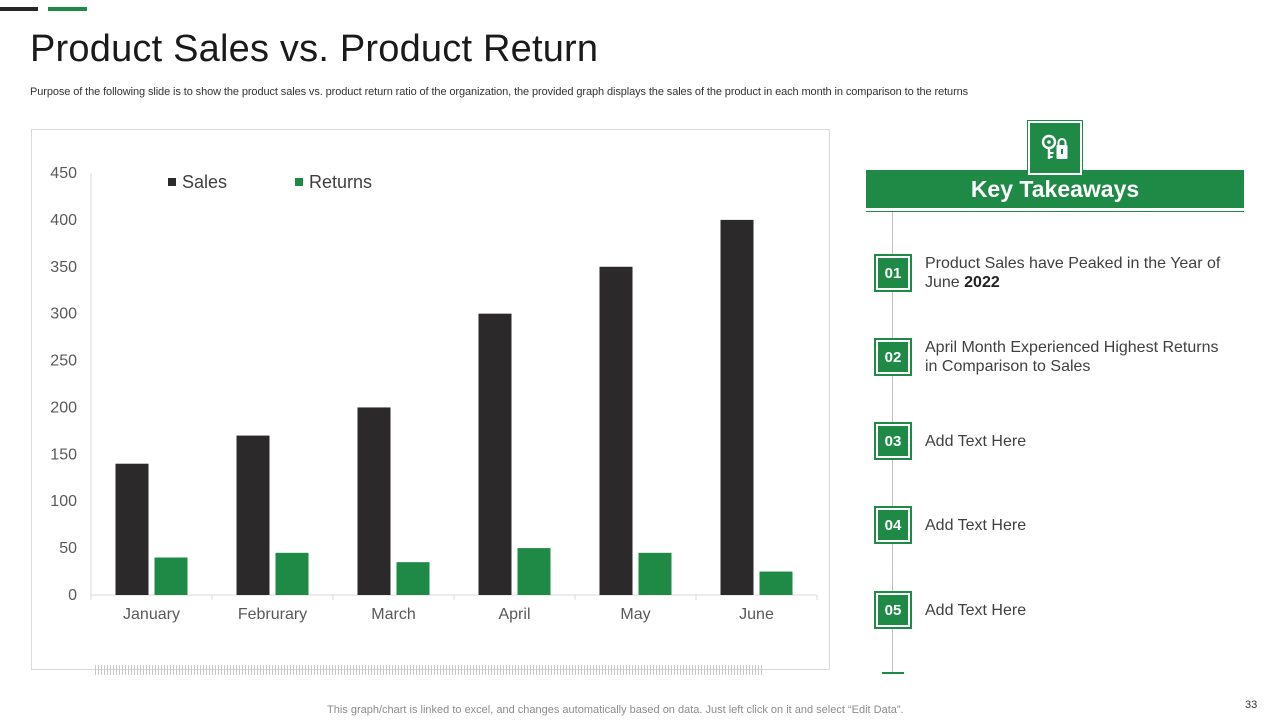  Describe the element at coordinates (63, 220) in the screenshot. I see `y-tick-label: 400` at that location.